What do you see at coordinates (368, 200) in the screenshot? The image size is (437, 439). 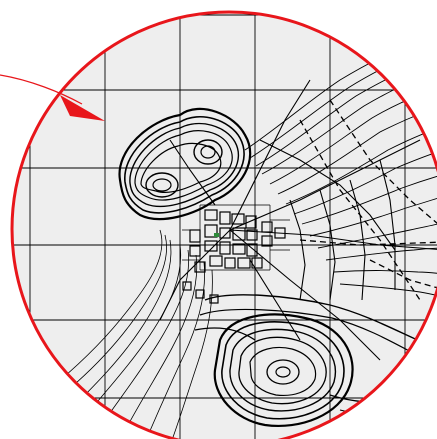 I see `dashed-boundaries` at bounding box center [368, 200].